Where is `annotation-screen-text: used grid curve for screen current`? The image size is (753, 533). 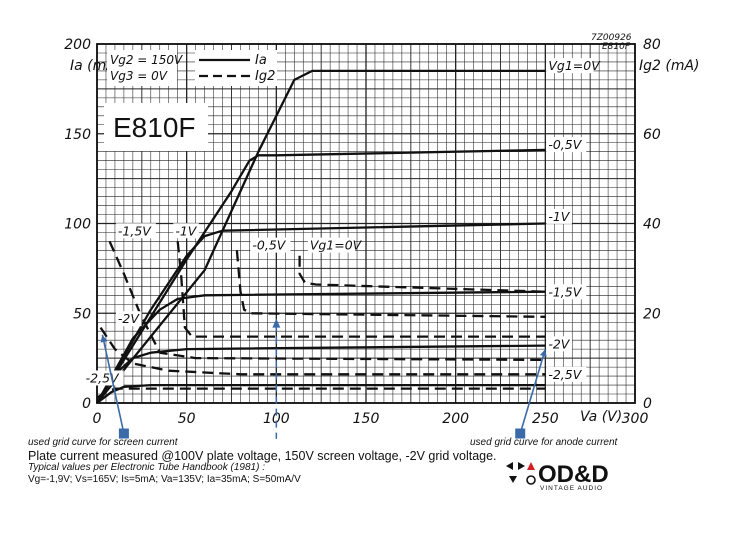 annotation-screen-text: used grid curve for screen current is located at coordinates (103, 442).